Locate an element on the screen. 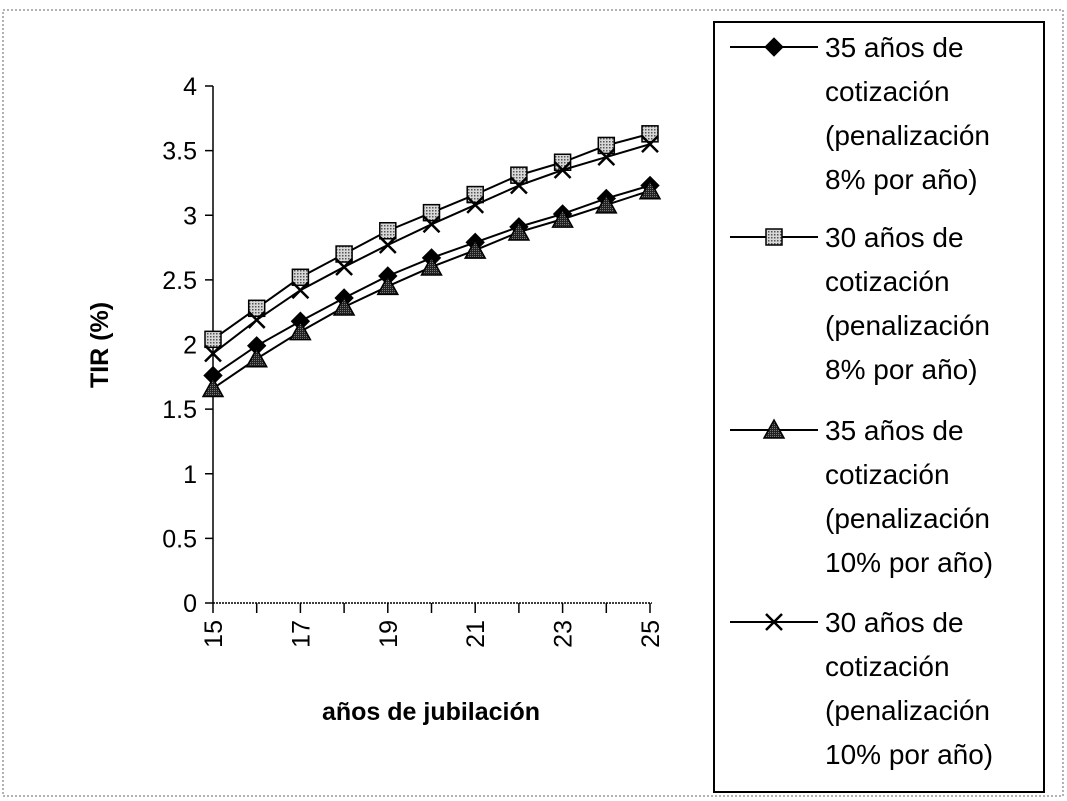 This screenshot has width=1067, height=801. legend-label-1: cotización is located at coordinates (887, 91).